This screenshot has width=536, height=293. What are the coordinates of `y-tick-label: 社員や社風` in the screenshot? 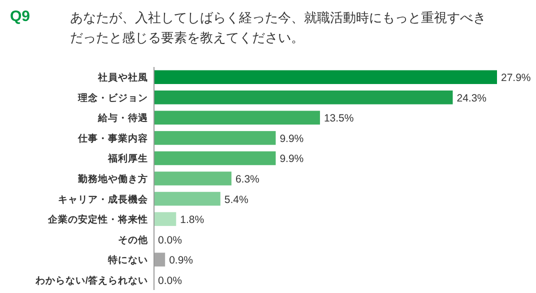 It's located at (122, 78).